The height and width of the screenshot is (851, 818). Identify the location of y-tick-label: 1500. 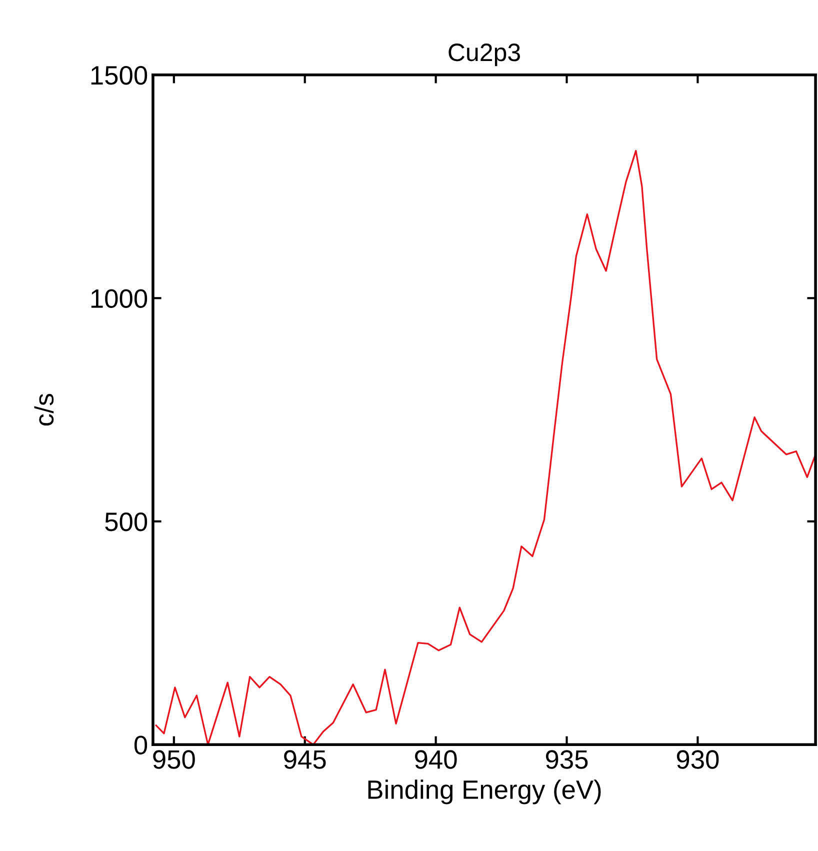
(119, 75).